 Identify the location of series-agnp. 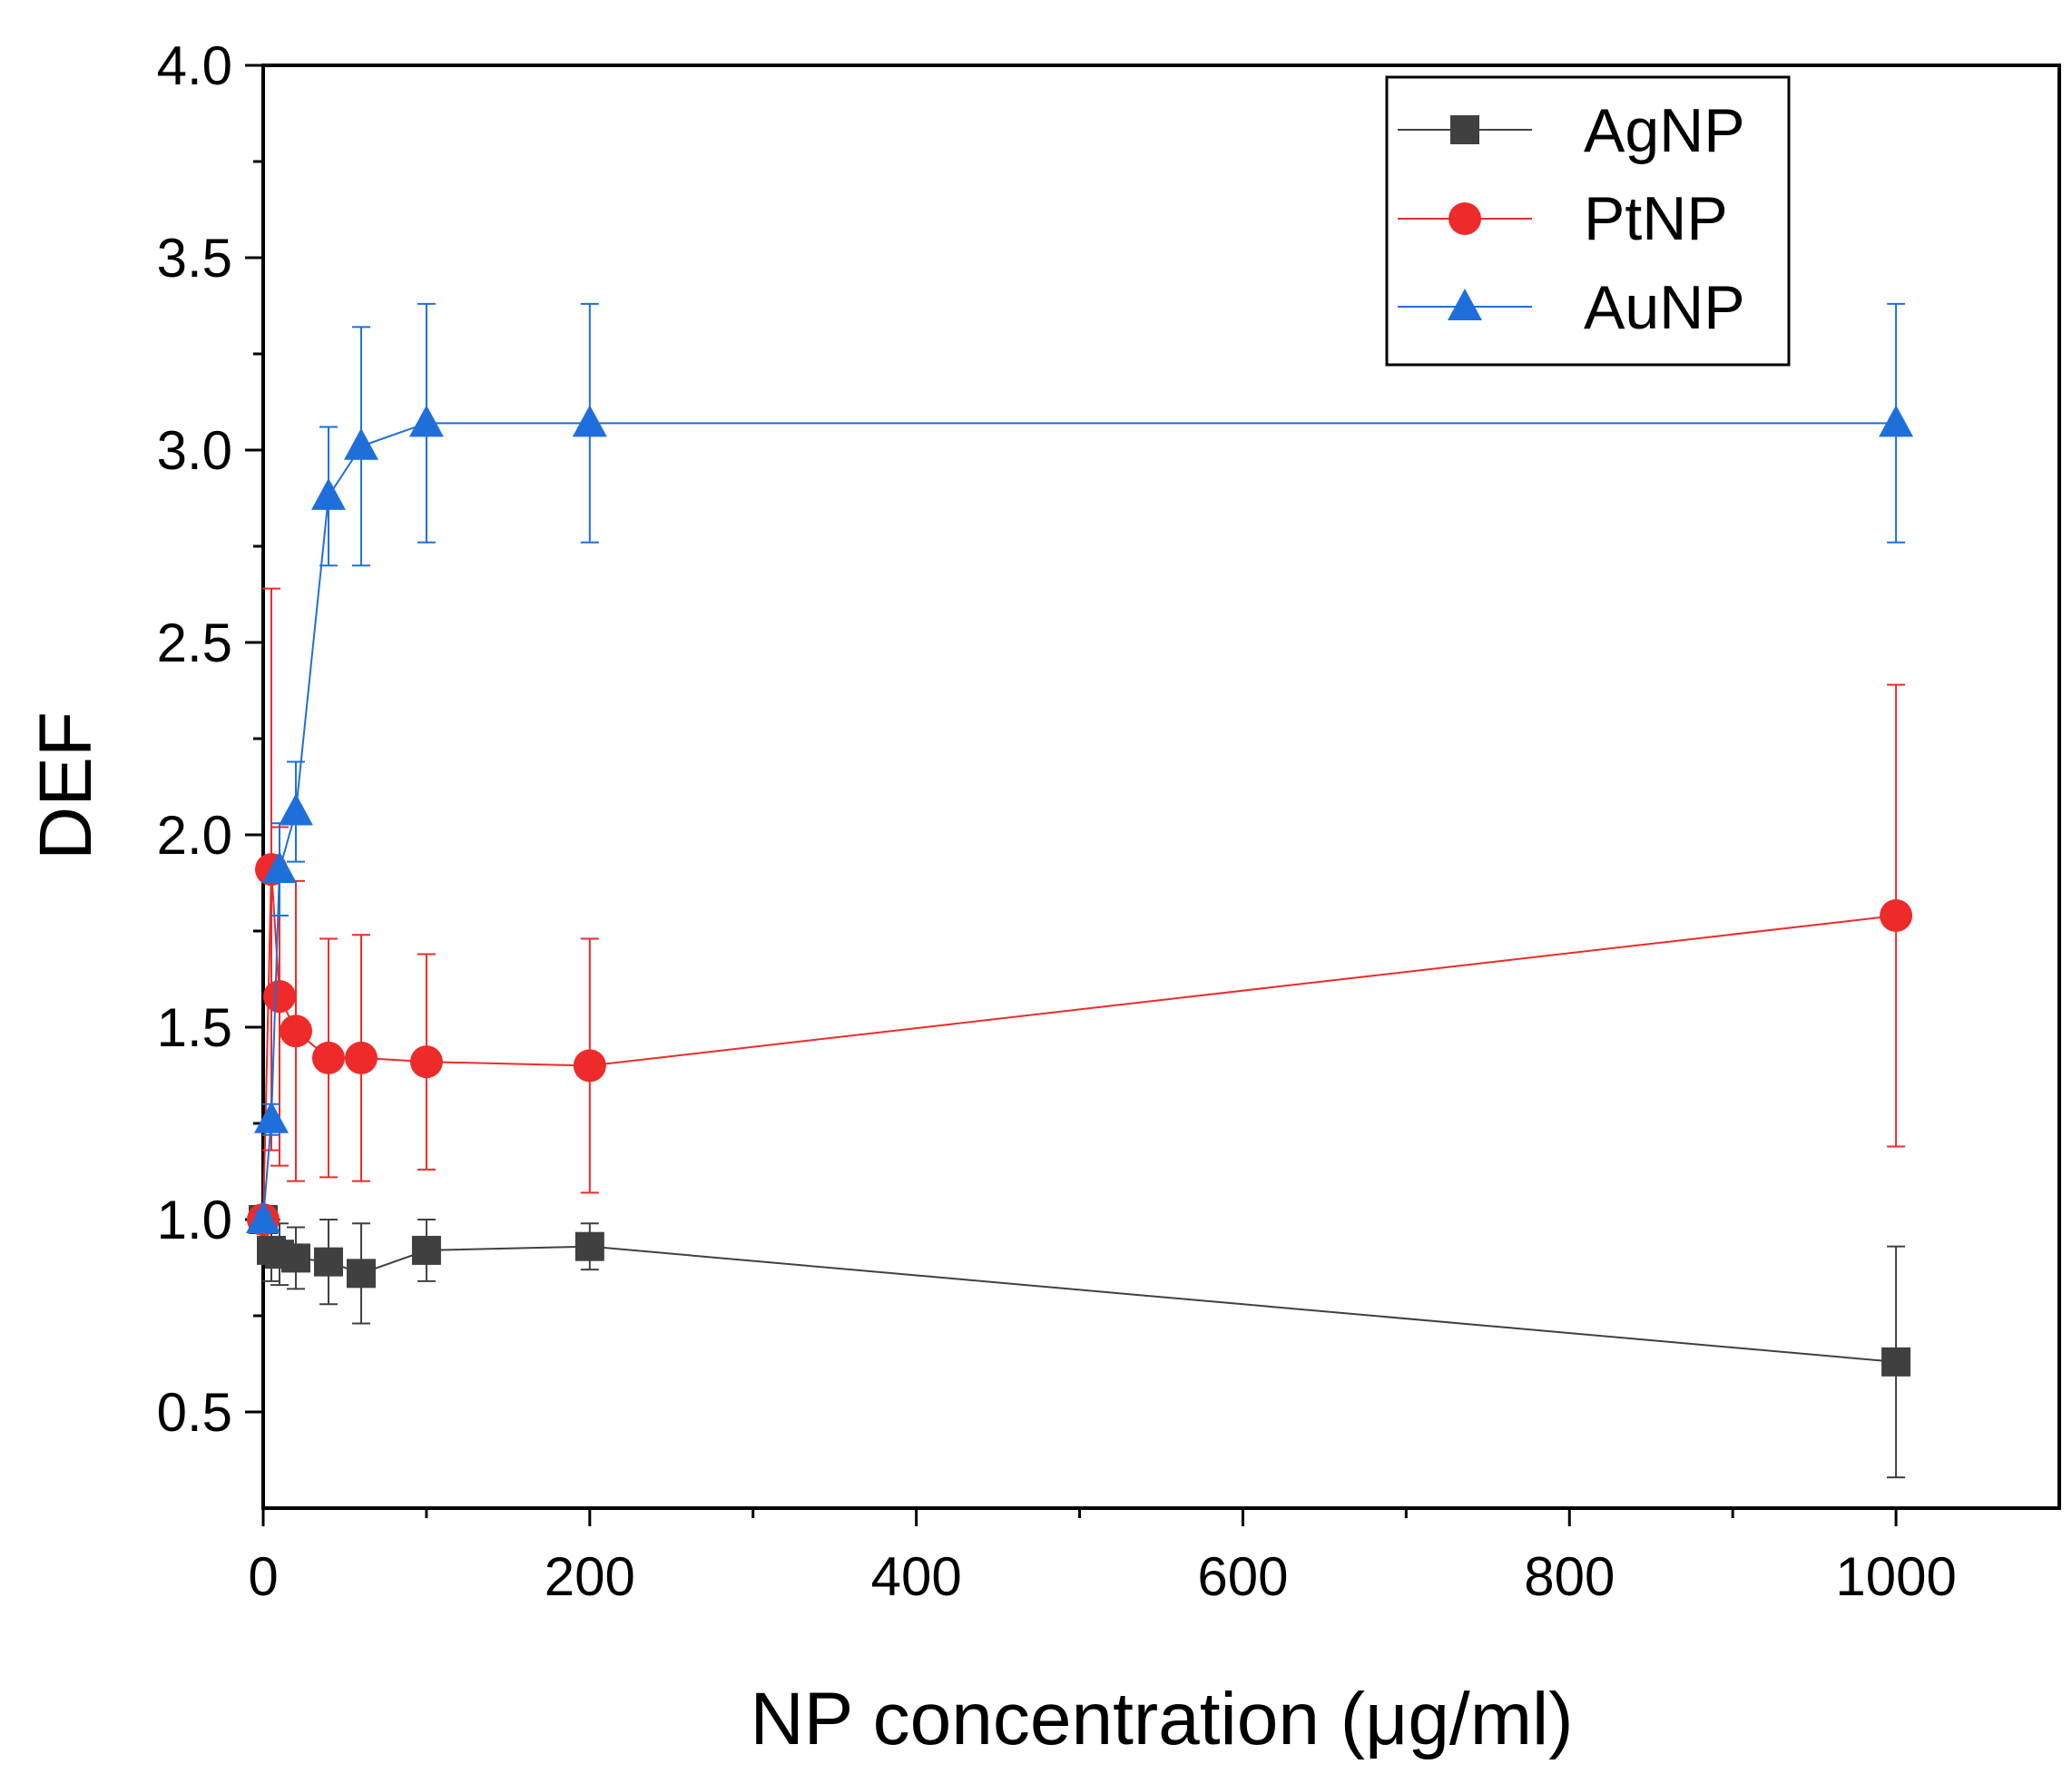
(1080, 1342).